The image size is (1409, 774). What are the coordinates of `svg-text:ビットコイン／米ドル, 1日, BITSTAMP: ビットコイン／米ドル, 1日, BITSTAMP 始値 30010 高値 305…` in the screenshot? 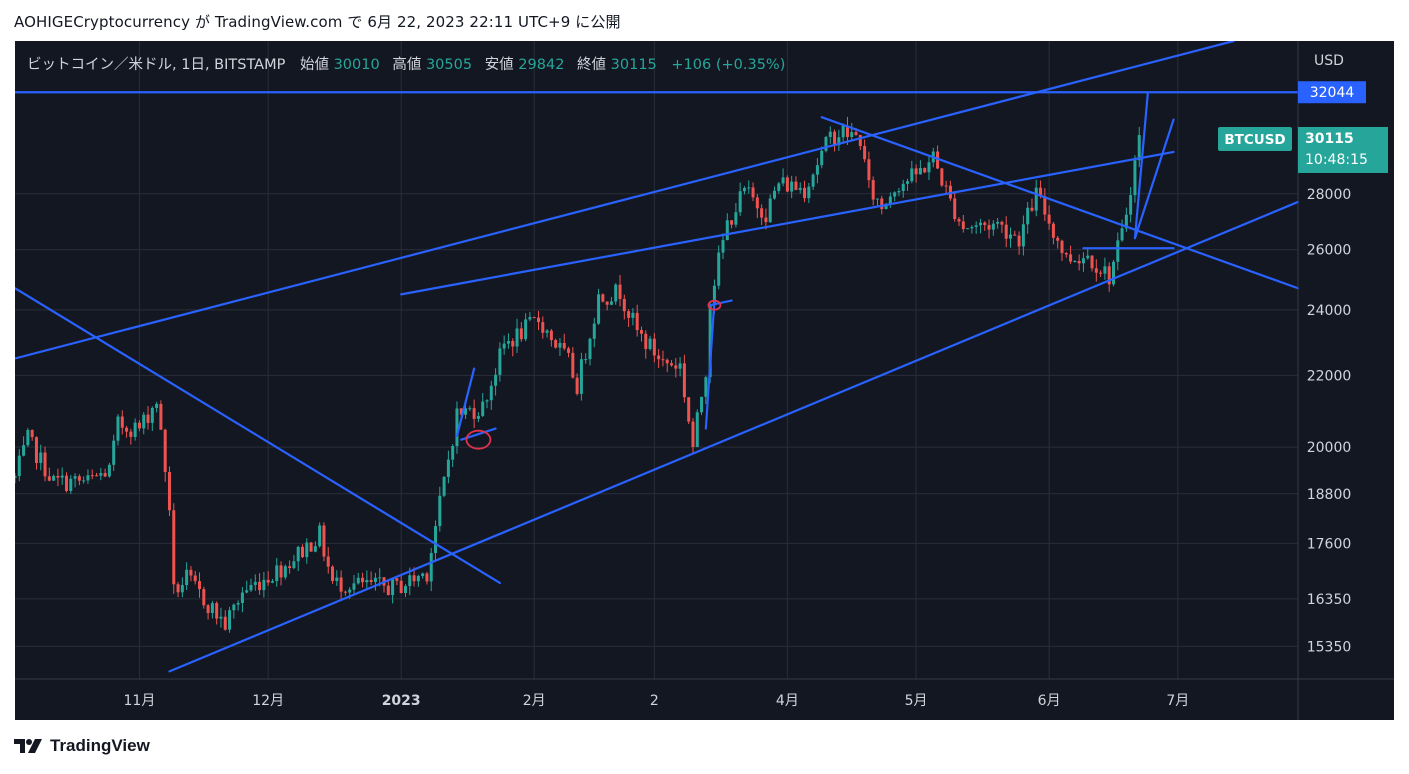 It's located at (406, 64).